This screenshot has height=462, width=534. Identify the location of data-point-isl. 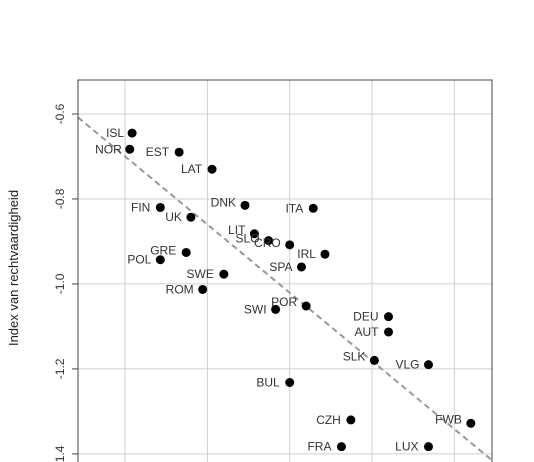
(132, 133).